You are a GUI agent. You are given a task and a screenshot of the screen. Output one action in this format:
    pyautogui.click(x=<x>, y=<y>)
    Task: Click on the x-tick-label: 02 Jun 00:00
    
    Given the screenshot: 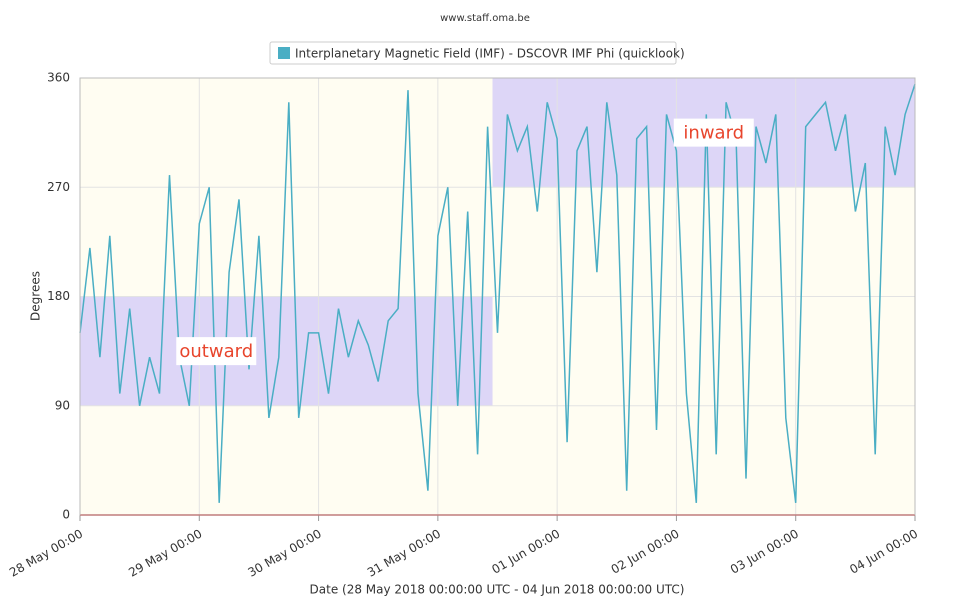 What is the action you would take?
    pyautogui.click(x=645, y=552)
    